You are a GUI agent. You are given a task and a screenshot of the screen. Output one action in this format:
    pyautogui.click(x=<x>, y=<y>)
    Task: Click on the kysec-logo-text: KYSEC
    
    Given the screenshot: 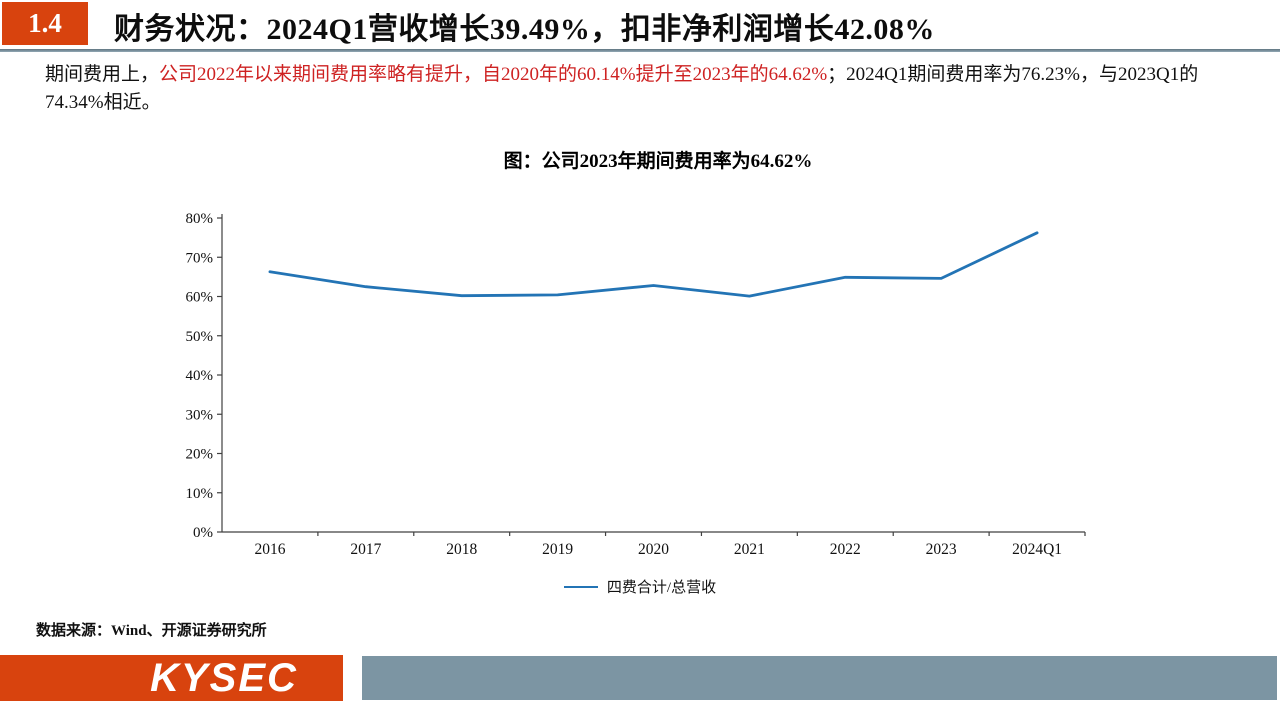 What is the action you would take?
    pyautogui.click(x=224, y=678)
    